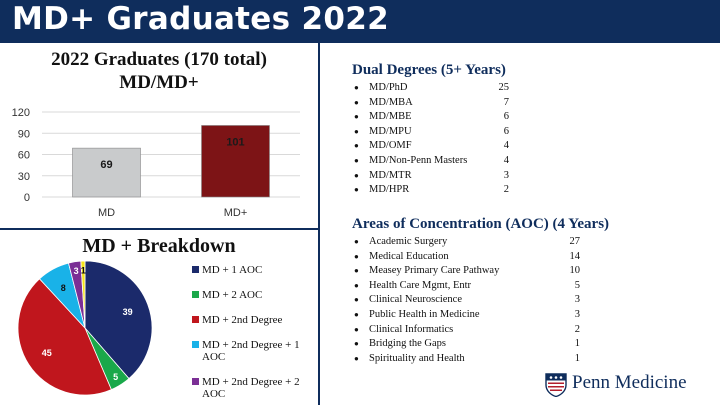 The height and width of the screenshot is (405, 720). I want to click on list-item-name: MD/MPU, so click(390, 131).